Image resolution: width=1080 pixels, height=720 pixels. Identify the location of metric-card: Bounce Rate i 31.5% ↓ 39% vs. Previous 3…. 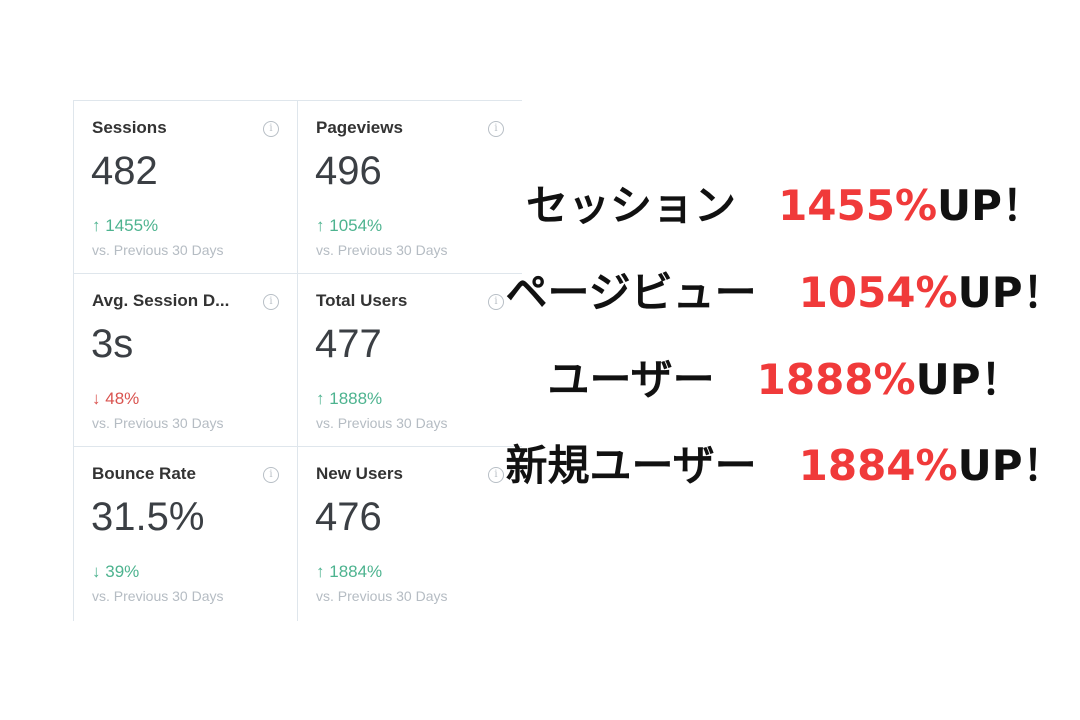
(186, 534).